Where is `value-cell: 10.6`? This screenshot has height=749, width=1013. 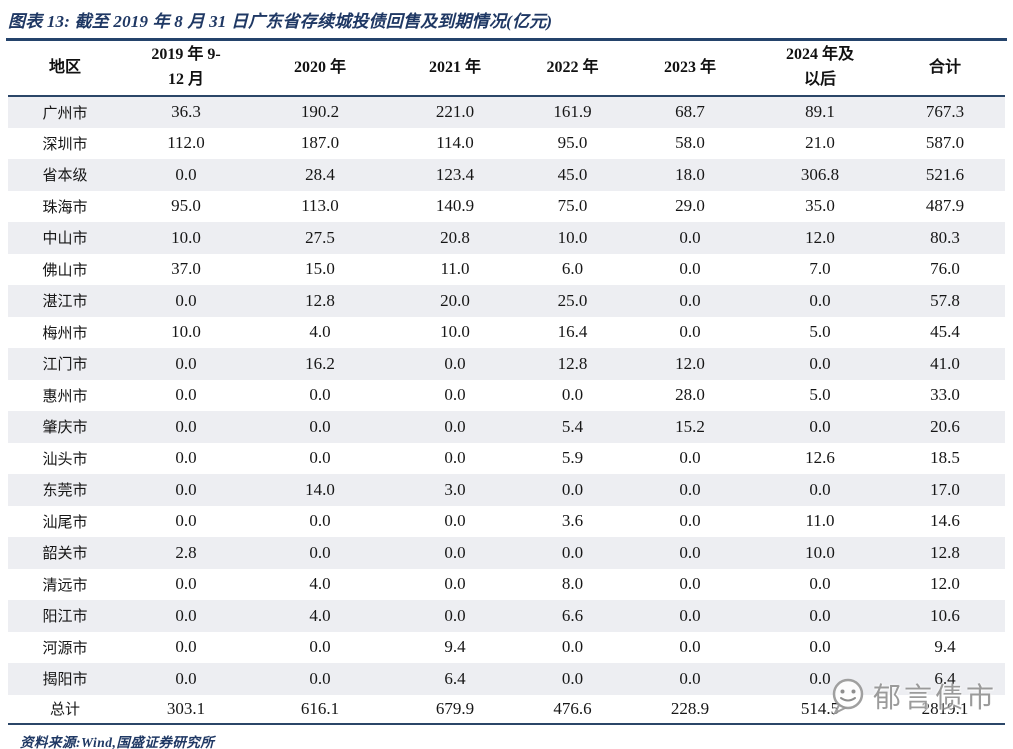
value-cell: 10.6 is located at coordinates (945, 615).